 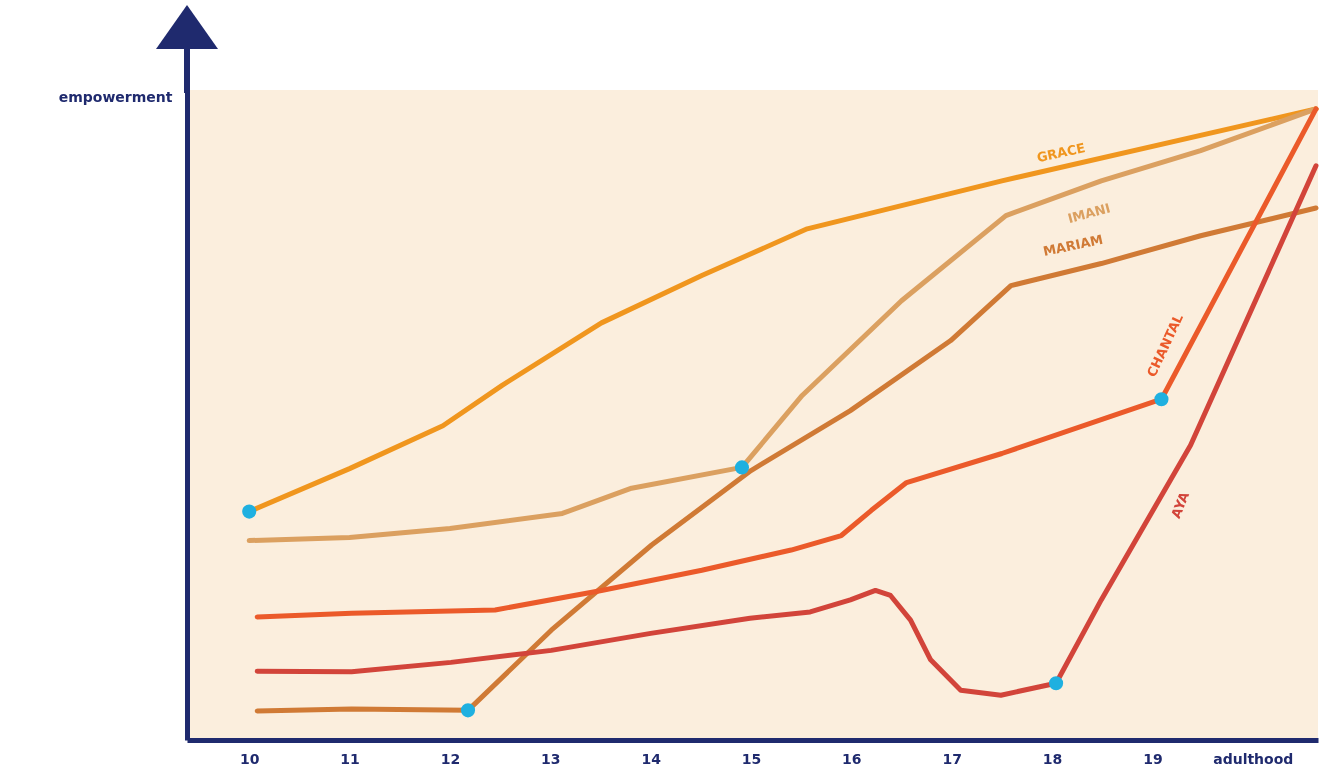 What do you see at coordinates (1061, 153) in the screenshot?
I see `text: GRACE` at bounding box center [1061, 153].